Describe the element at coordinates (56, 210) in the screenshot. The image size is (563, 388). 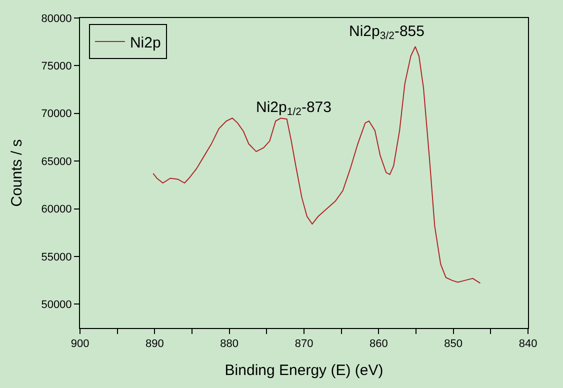
I see `y-tick-label: 60000` at that location.